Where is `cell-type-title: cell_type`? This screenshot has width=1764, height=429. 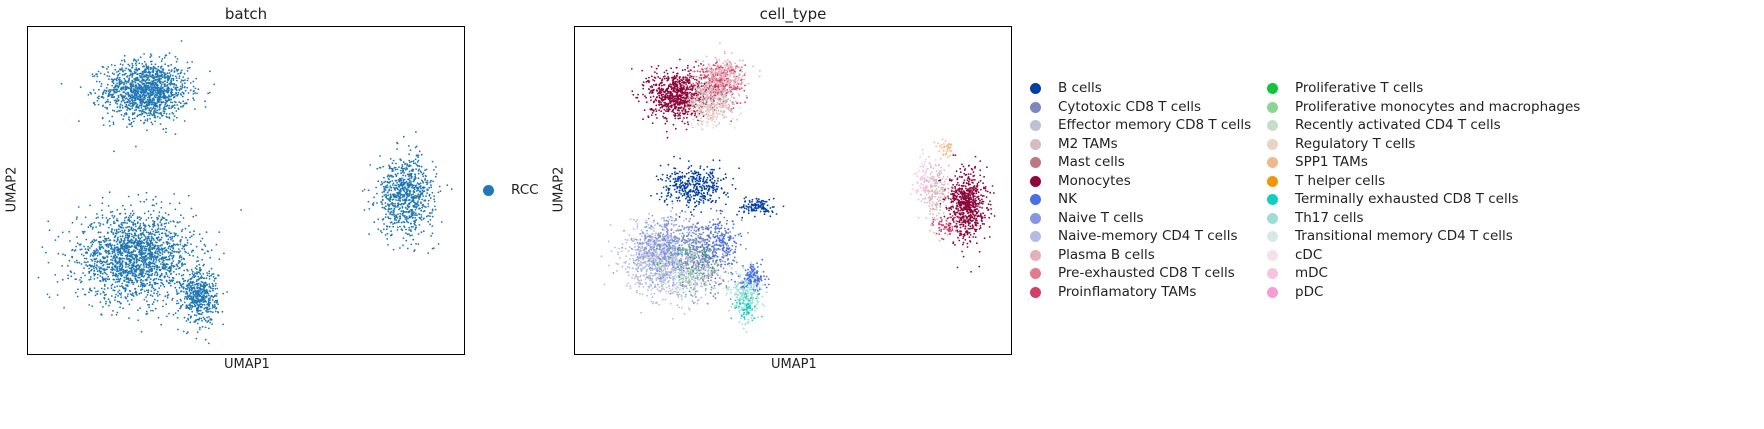
cell-type-title: cell_type is located at coordinates (793, 14).